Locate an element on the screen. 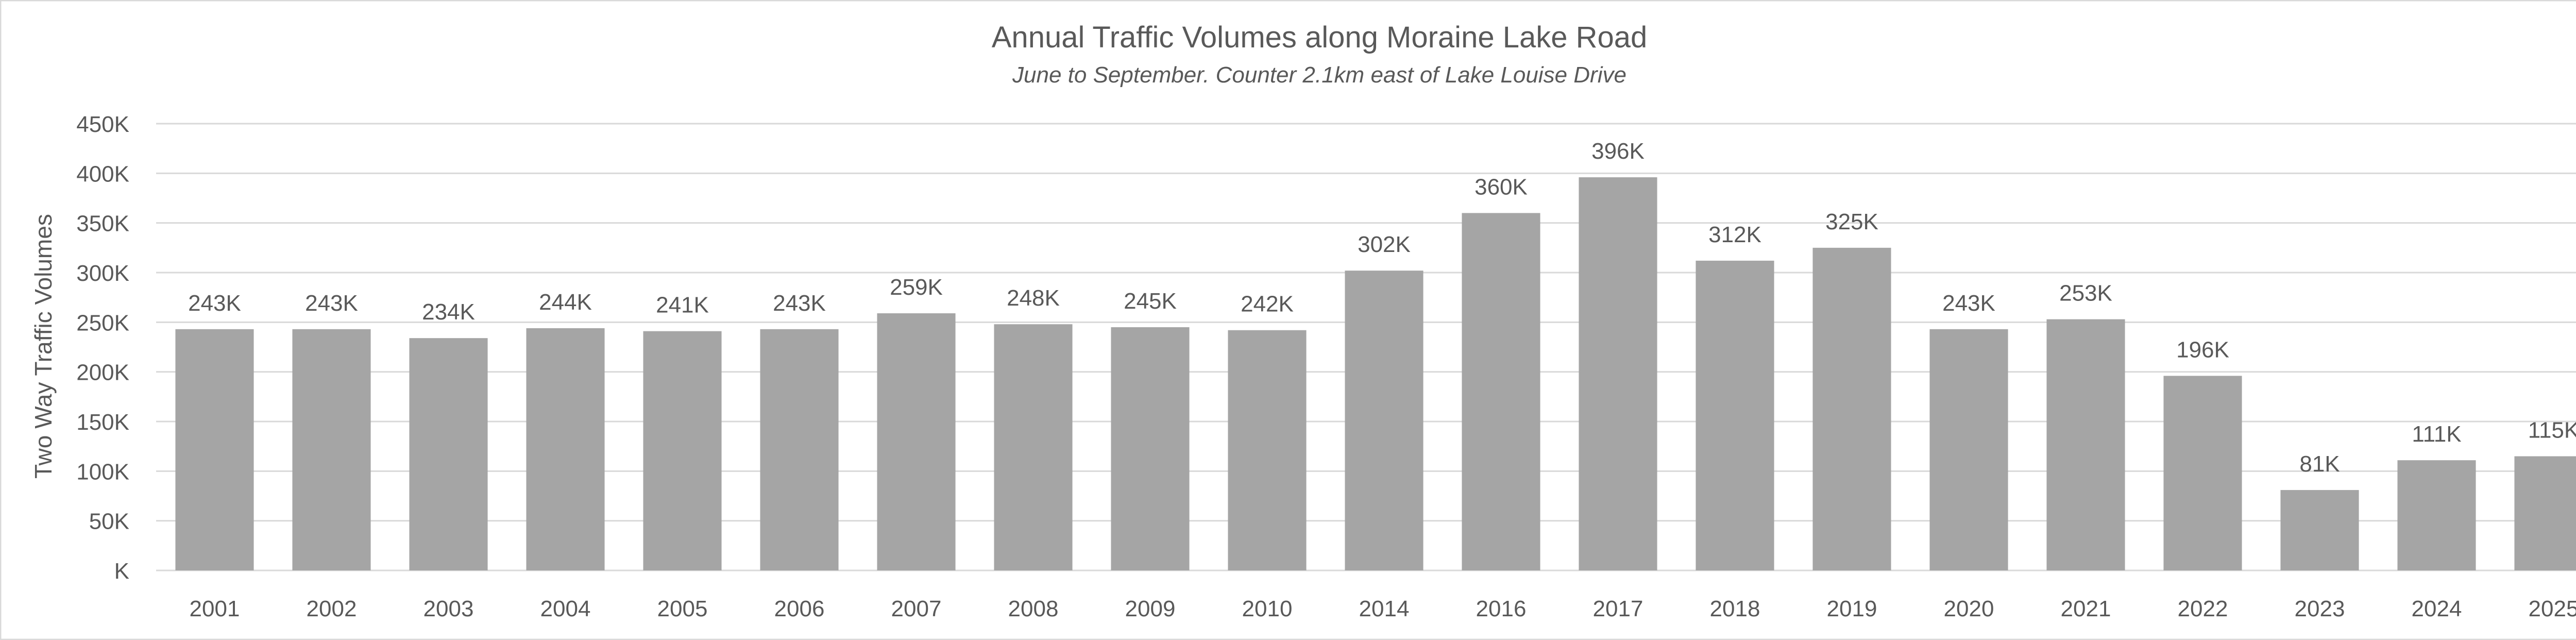 The width and height of the screenshot is (2576, 640). data-label: 245K is located at coordinates (1150, 301).